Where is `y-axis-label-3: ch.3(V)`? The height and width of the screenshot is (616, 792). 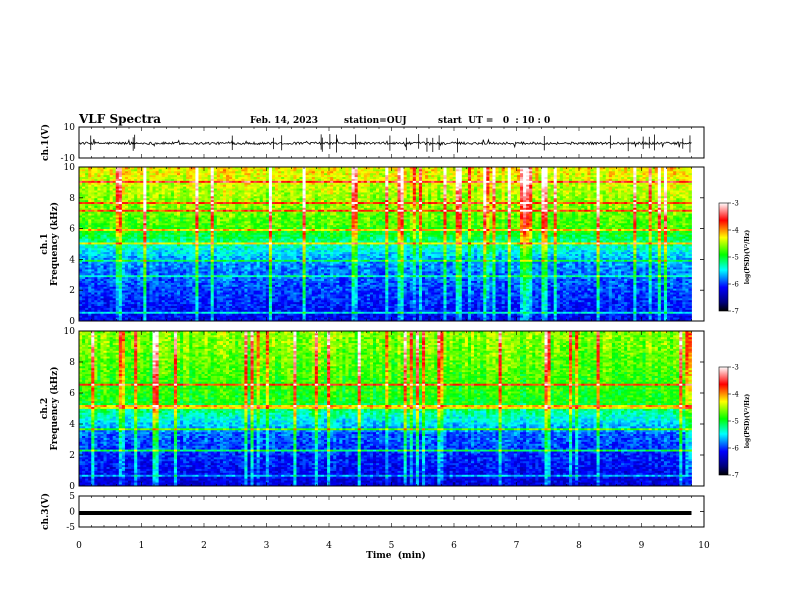
y-axis-label-3: ch.3(V) is located at coordinates (45, 511).